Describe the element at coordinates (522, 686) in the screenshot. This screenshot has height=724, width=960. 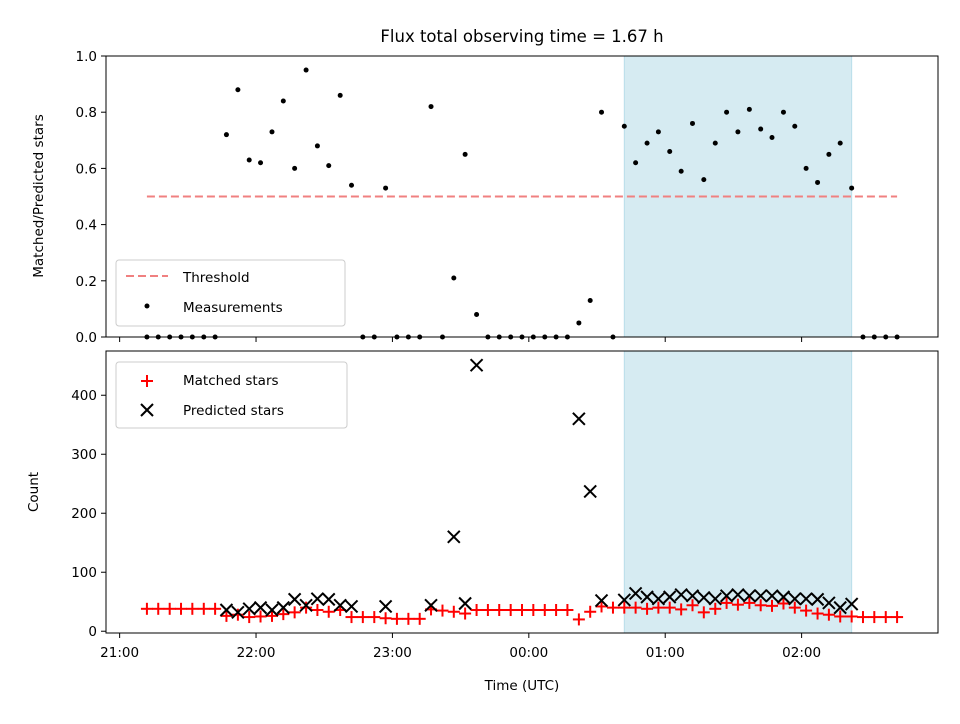
I see `x-axis-label: Time (UTC)` at that location.